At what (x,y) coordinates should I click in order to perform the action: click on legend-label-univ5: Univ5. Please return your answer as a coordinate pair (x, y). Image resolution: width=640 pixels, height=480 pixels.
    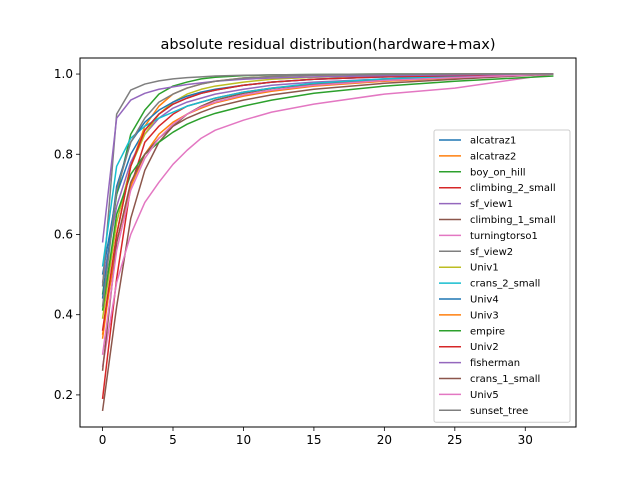
    Looking at the image, I should click on (484, 395).